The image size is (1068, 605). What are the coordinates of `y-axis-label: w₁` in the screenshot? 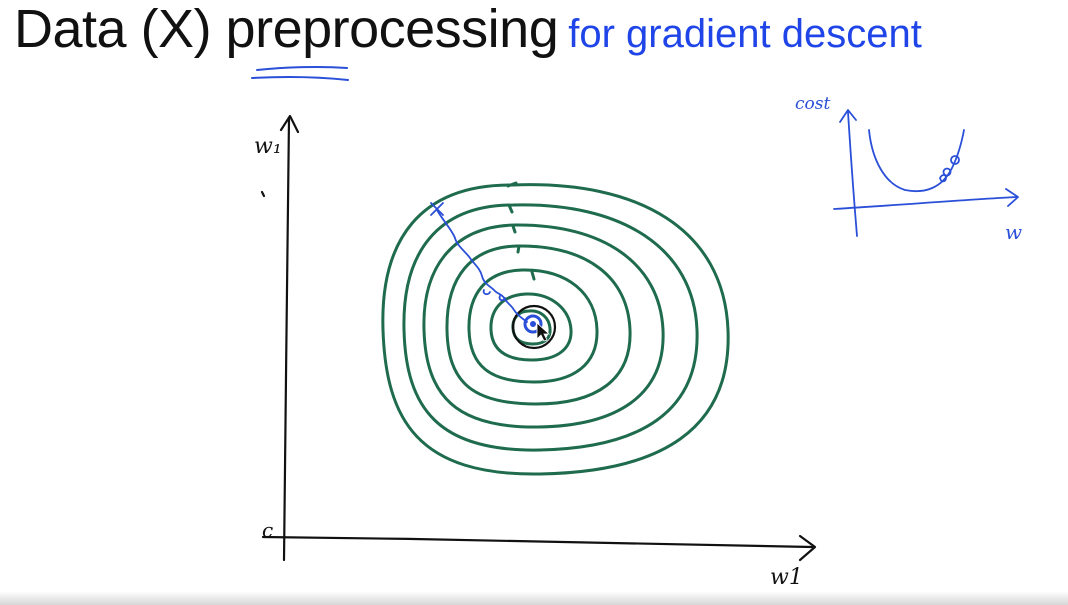 It's located at (268, 146).